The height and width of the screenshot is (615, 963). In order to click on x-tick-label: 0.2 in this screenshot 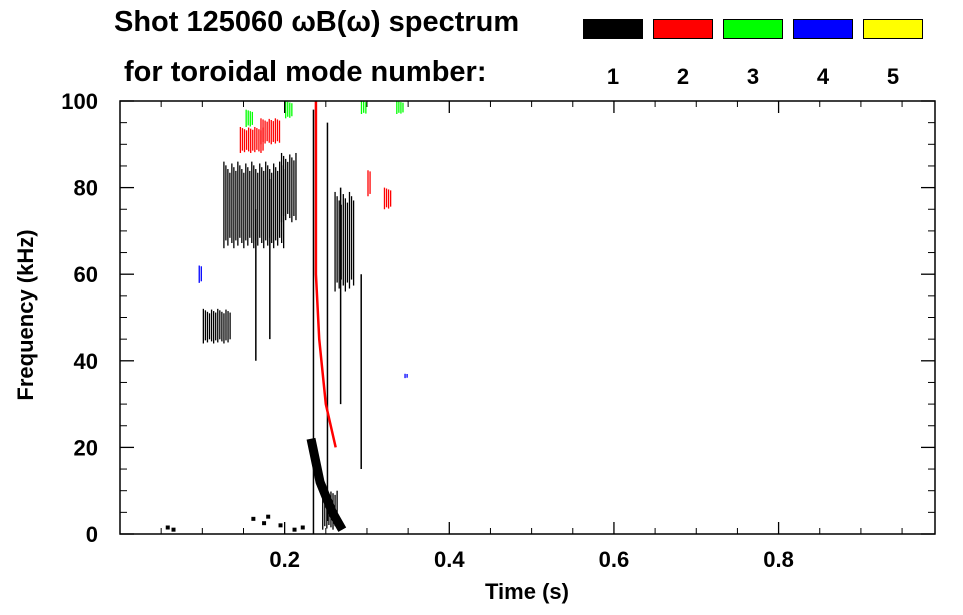, I will do `click(284, 559)`.